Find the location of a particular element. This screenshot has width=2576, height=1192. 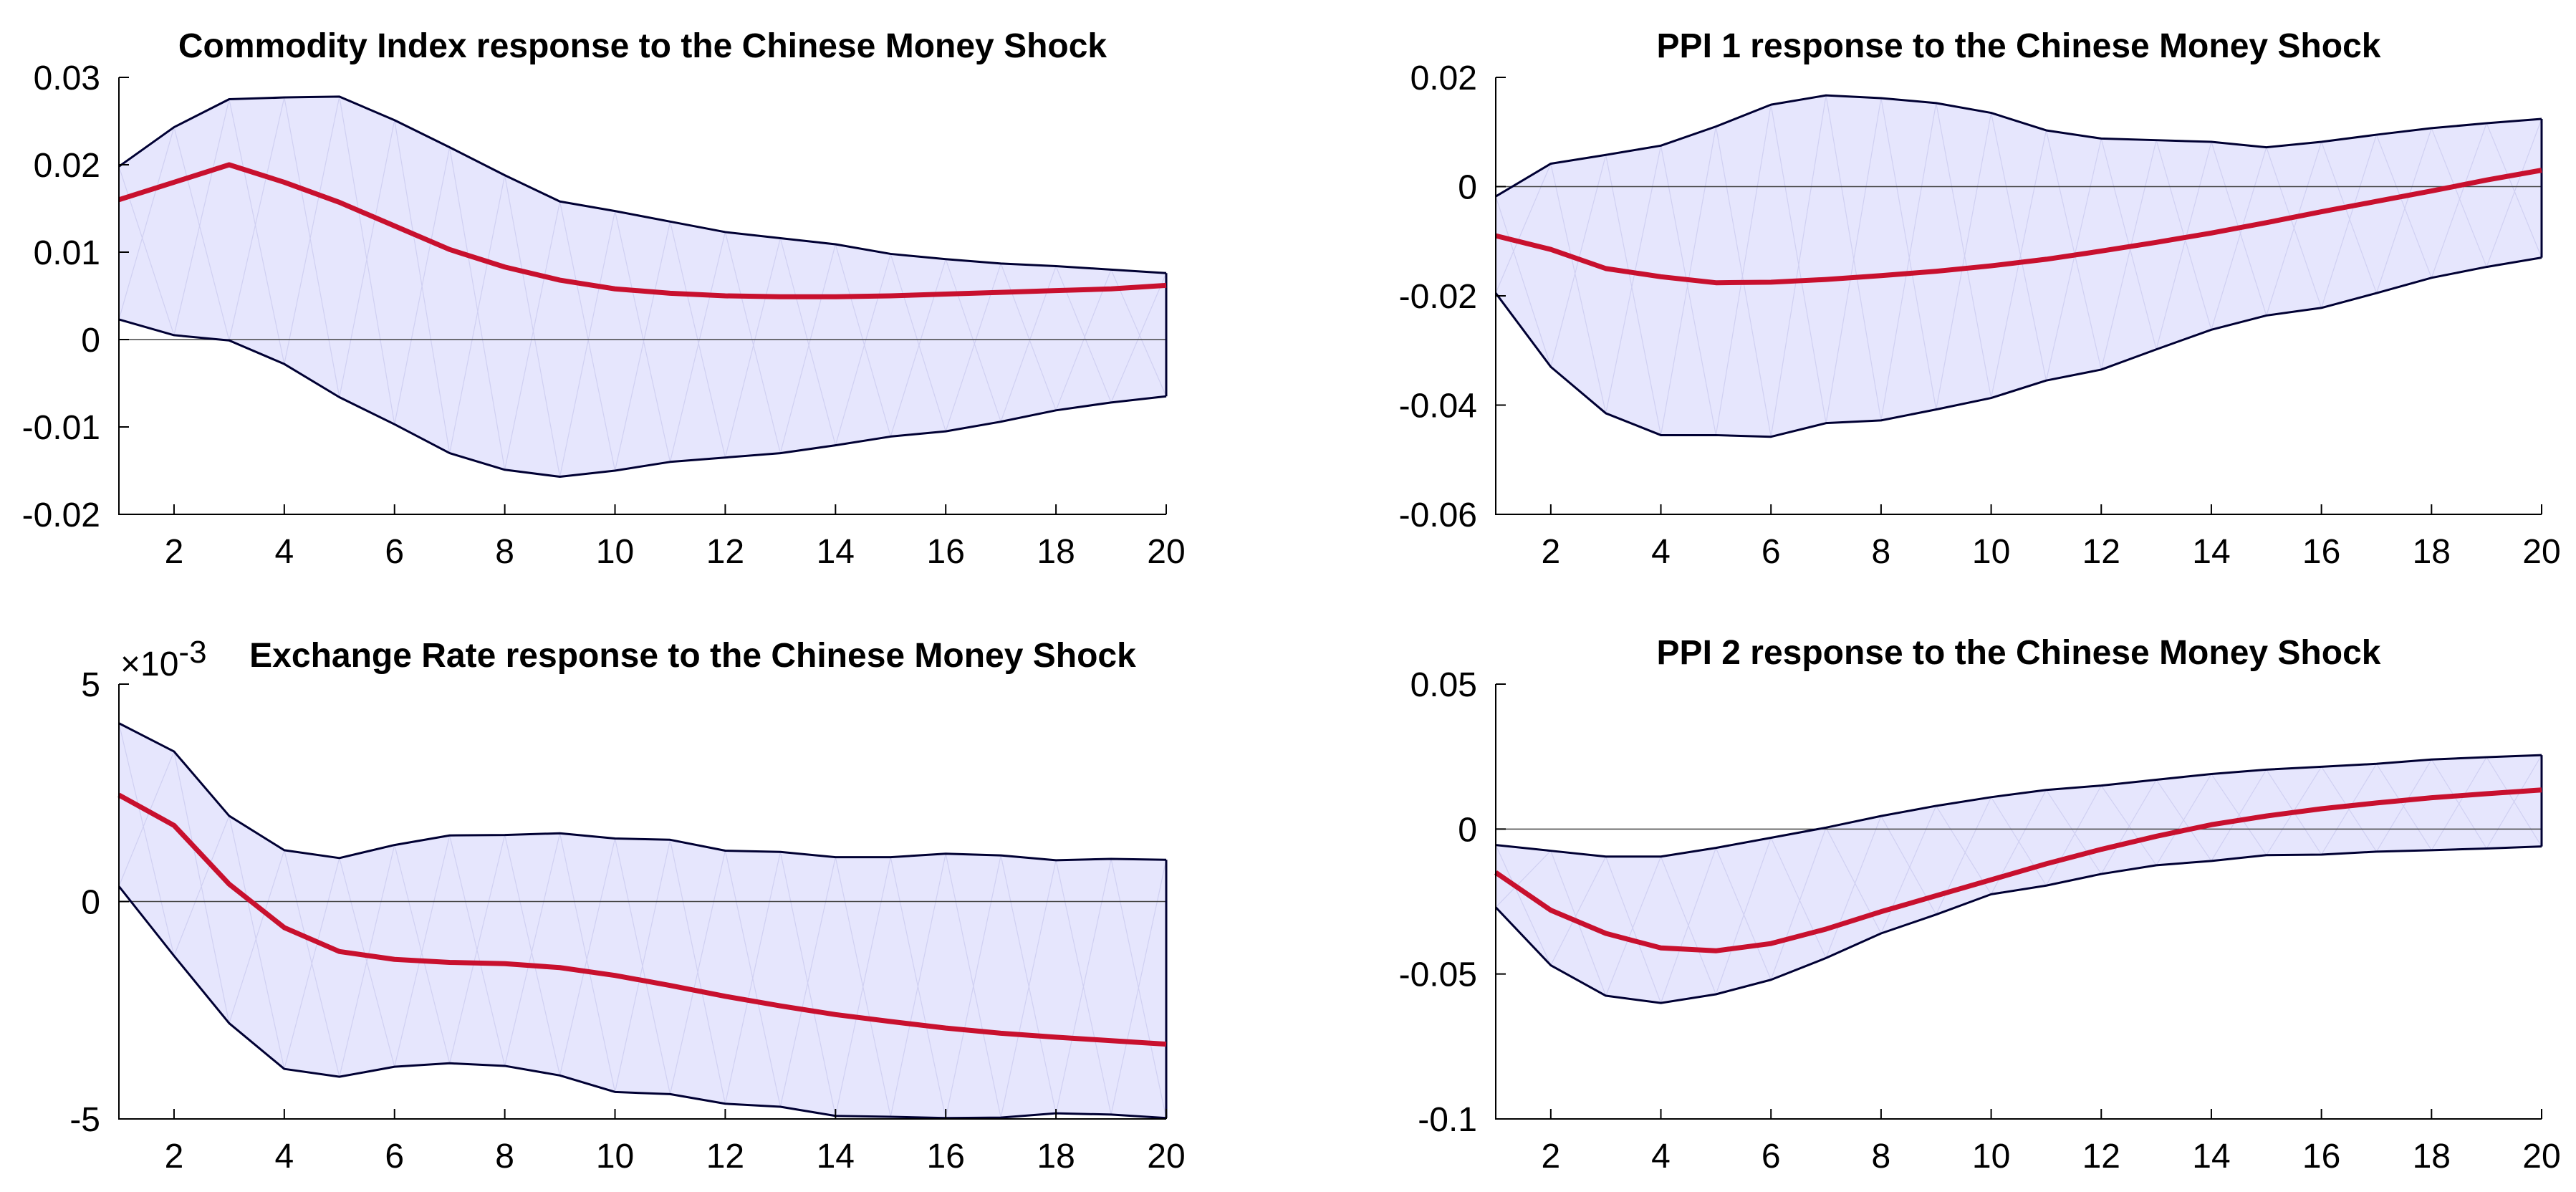

y-tick-label: 0.05 is located at coordinates (1444, 685).